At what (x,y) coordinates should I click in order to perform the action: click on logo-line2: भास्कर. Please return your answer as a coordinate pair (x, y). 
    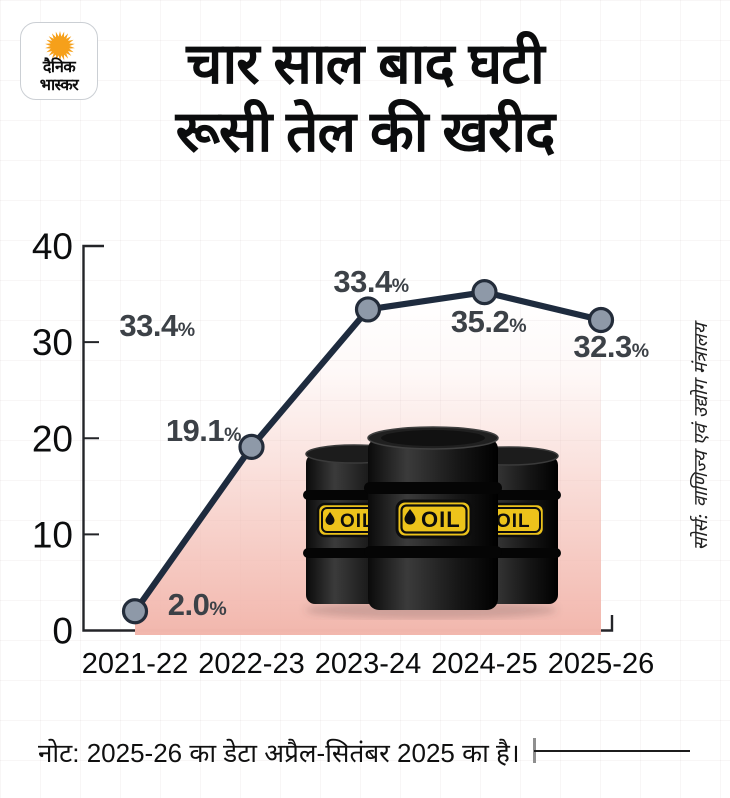
    Looking at the image, I should click on (59, 85).